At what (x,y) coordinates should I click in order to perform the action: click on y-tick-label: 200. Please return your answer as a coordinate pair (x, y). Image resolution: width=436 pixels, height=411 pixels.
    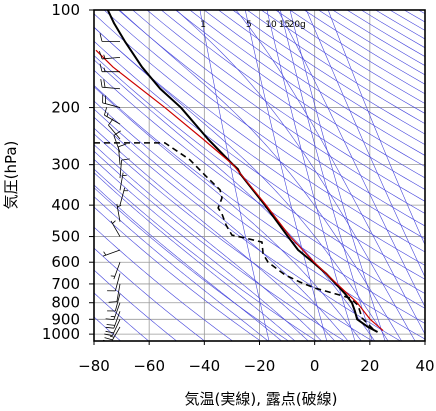
    Looking at the image, I should click on (65, 108).